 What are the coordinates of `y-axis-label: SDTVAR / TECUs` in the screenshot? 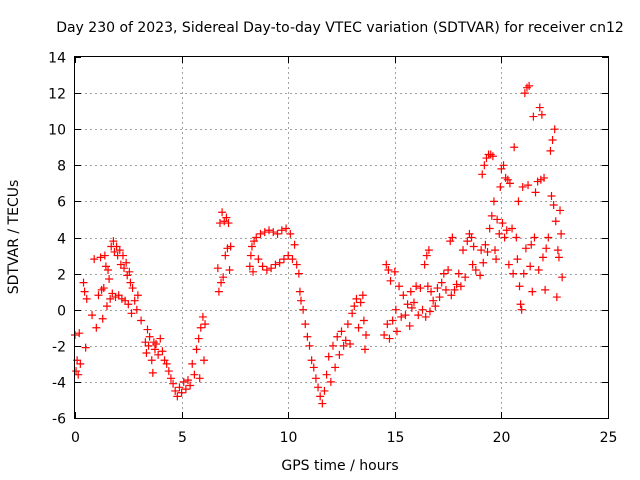 It's located at (14, 237).